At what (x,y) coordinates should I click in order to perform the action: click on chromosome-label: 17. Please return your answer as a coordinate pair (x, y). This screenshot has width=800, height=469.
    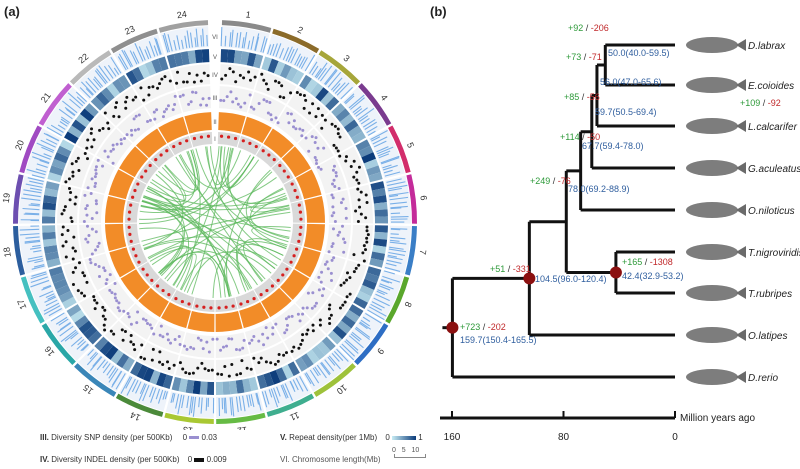
    Looking at the image, I should click on (21, 304).